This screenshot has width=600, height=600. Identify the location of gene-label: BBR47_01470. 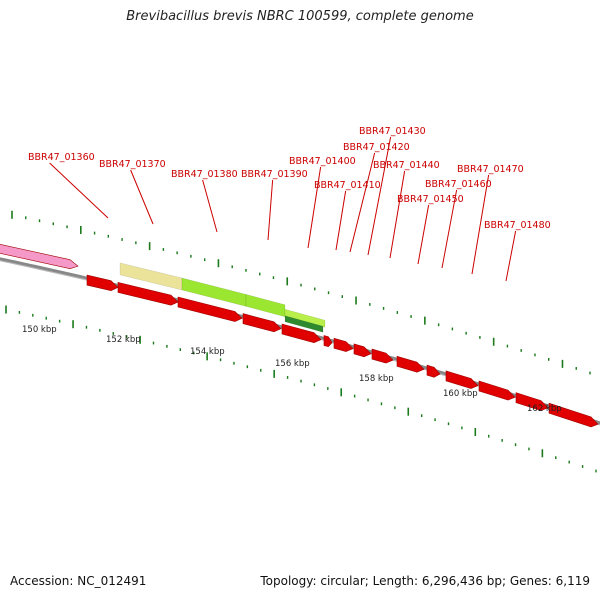
(490, 169).